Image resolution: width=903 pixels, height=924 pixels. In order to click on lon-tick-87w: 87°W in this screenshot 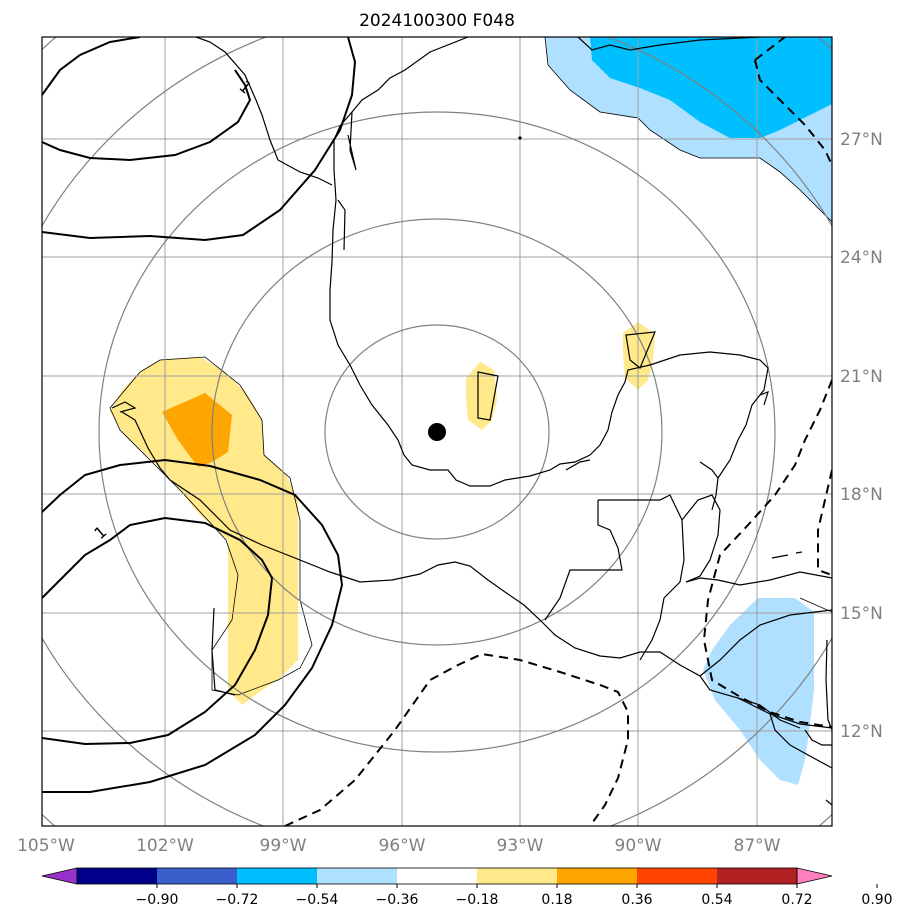, I will do `click(757, 846)`.